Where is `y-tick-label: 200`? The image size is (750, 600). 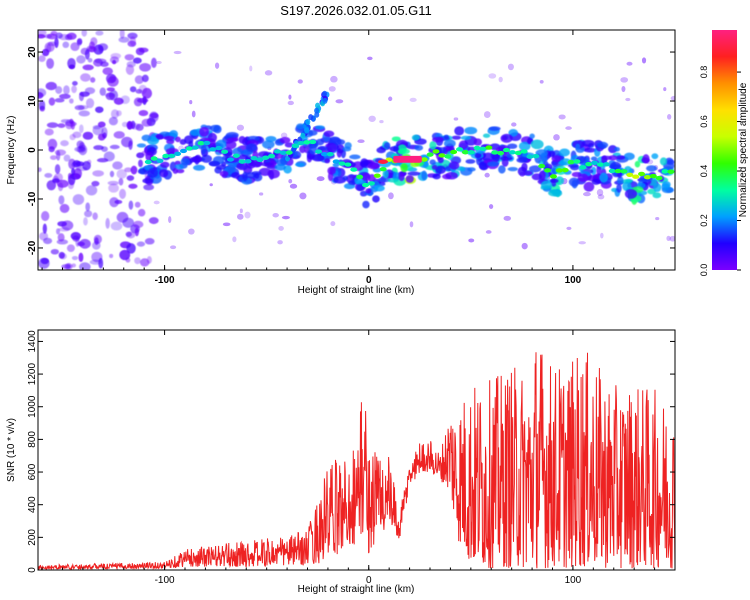 y-tick-label: 200 is located at coordinates (32, 537).